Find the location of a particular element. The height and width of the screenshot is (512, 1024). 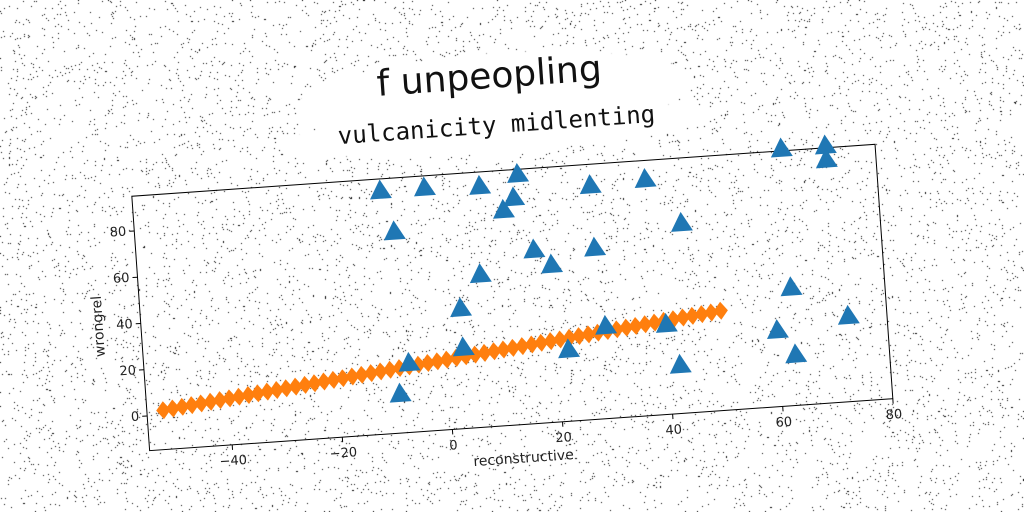

x-tick-label: 60 is located at coordinates (784, 423).